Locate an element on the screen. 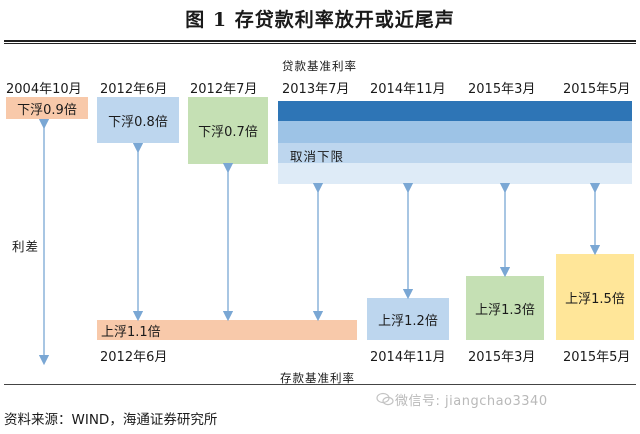 The width and height of the screenshot is (640, 434). band-pale-blue is located at coordinates (455, 173).